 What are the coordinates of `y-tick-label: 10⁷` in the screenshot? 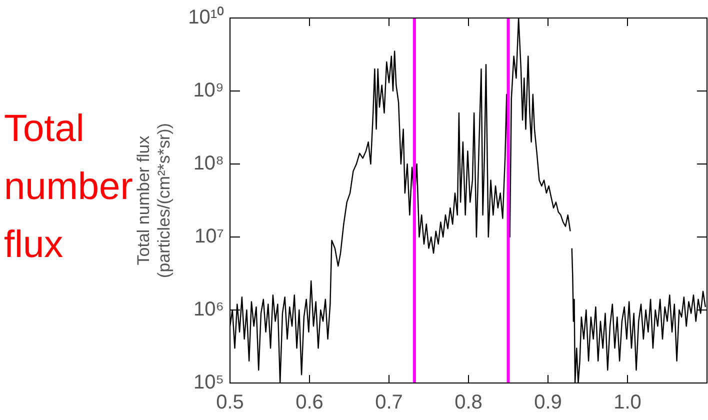 It's located at (209, 237).